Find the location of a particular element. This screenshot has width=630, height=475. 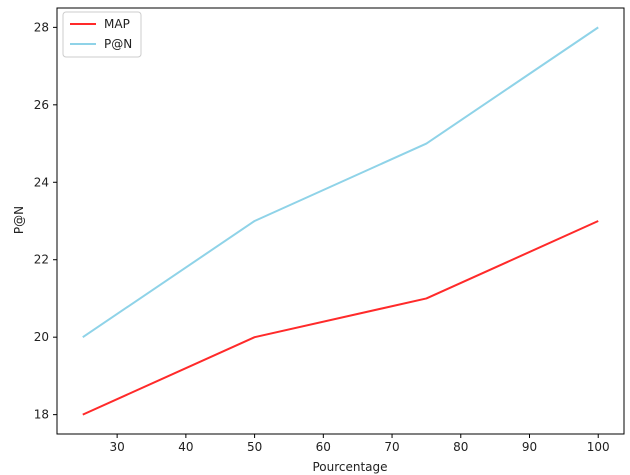

y-tick-label: 18 is located at coordinates (41, 415).